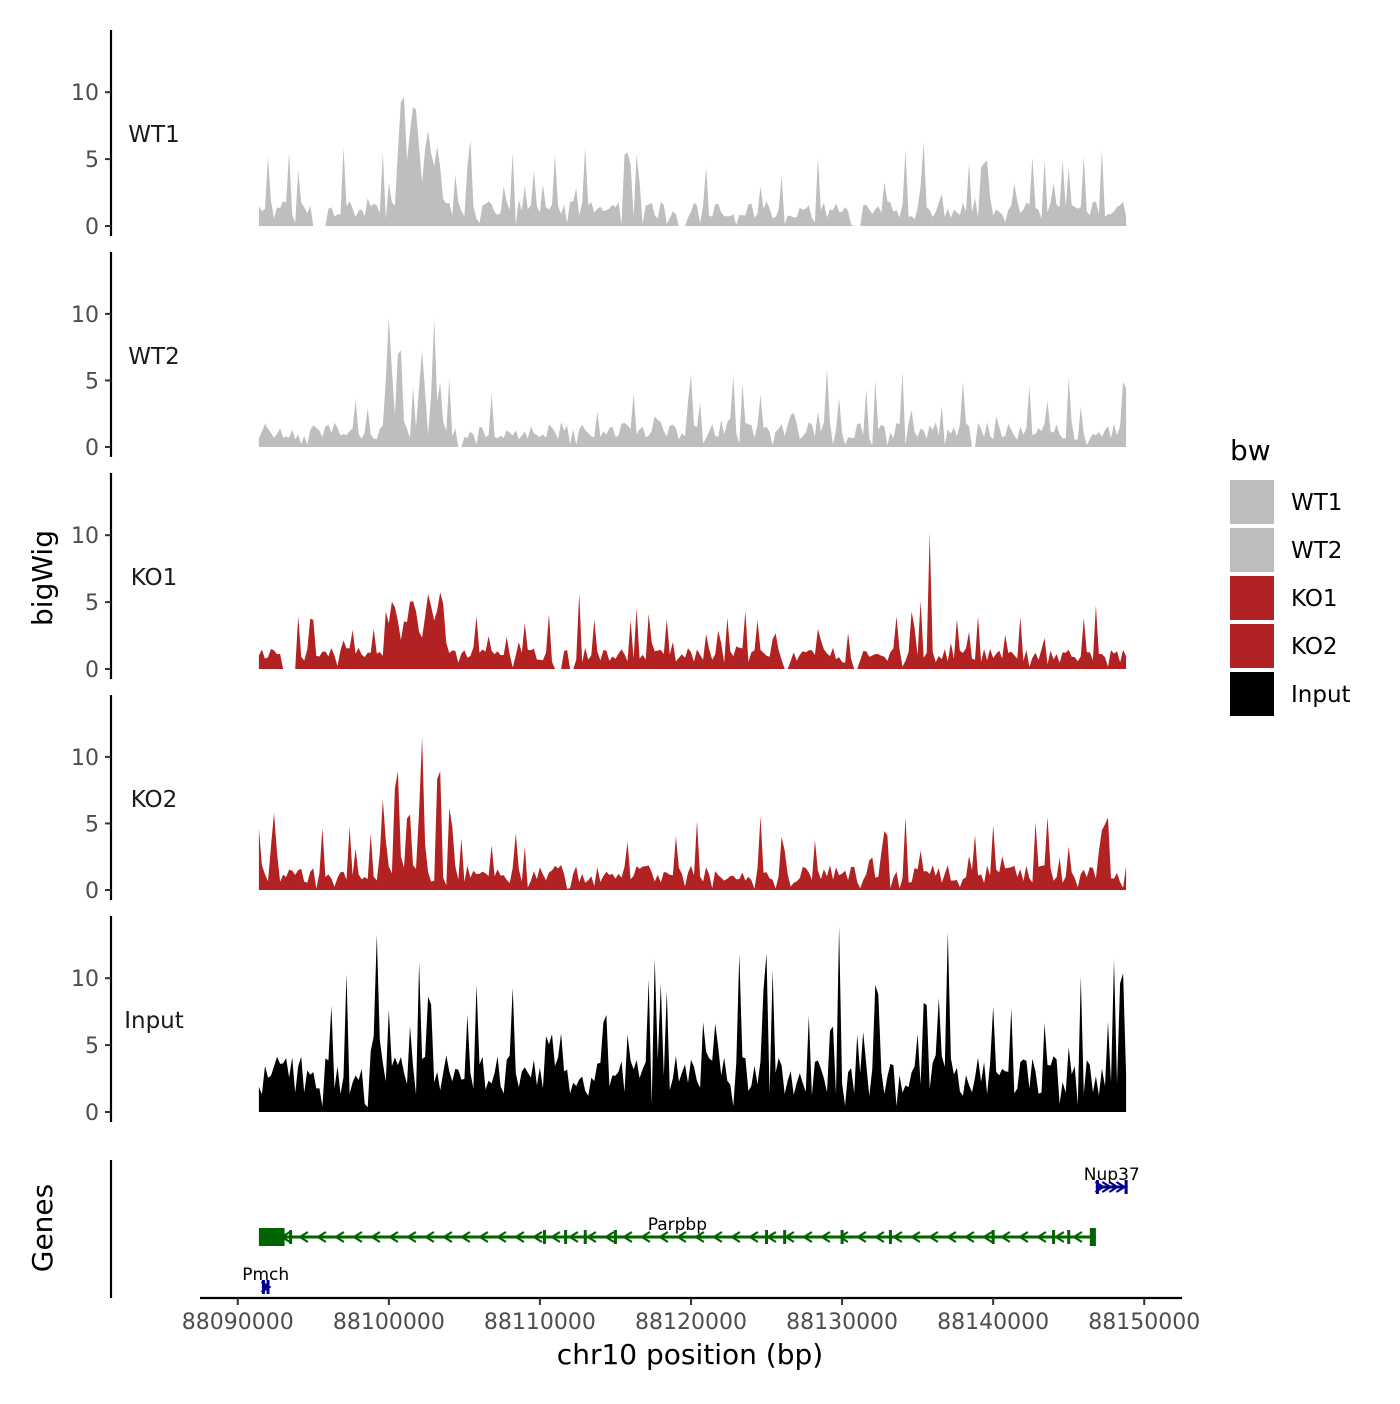  What do you see at coordinates (1314, 599) in the screenshot?
I see `legend-label: KO1` at bounding box center [1314, 599].